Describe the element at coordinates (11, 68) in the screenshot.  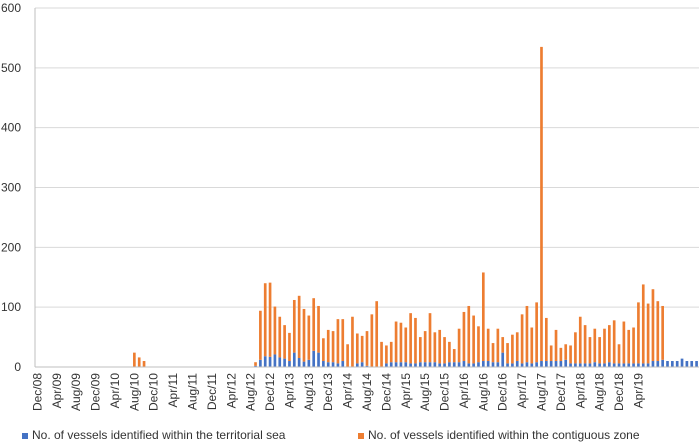
I see `y-tick-label: 500` at that location.